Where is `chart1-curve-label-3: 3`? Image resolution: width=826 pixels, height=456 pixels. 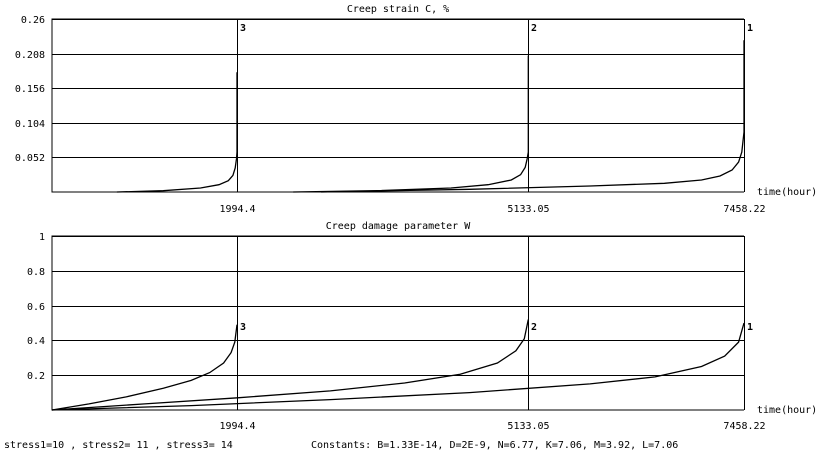 chart1-curve-label-3: 3 is located at coordinates (243, 28).